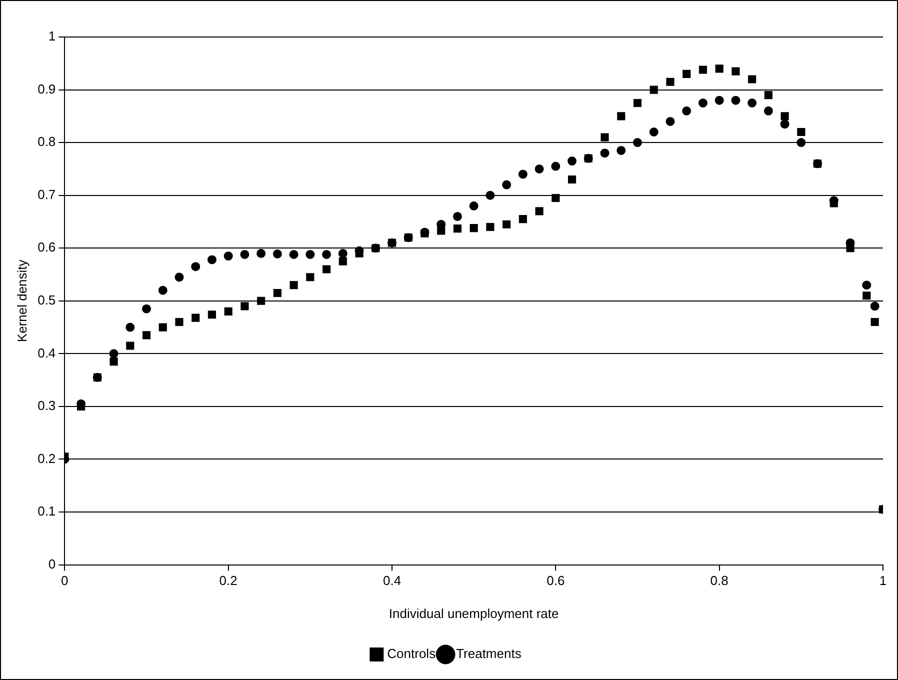  Describe the element at coordinates (555, 580) in the screenshot. I see `x-tick-label: 0.6` at that location.